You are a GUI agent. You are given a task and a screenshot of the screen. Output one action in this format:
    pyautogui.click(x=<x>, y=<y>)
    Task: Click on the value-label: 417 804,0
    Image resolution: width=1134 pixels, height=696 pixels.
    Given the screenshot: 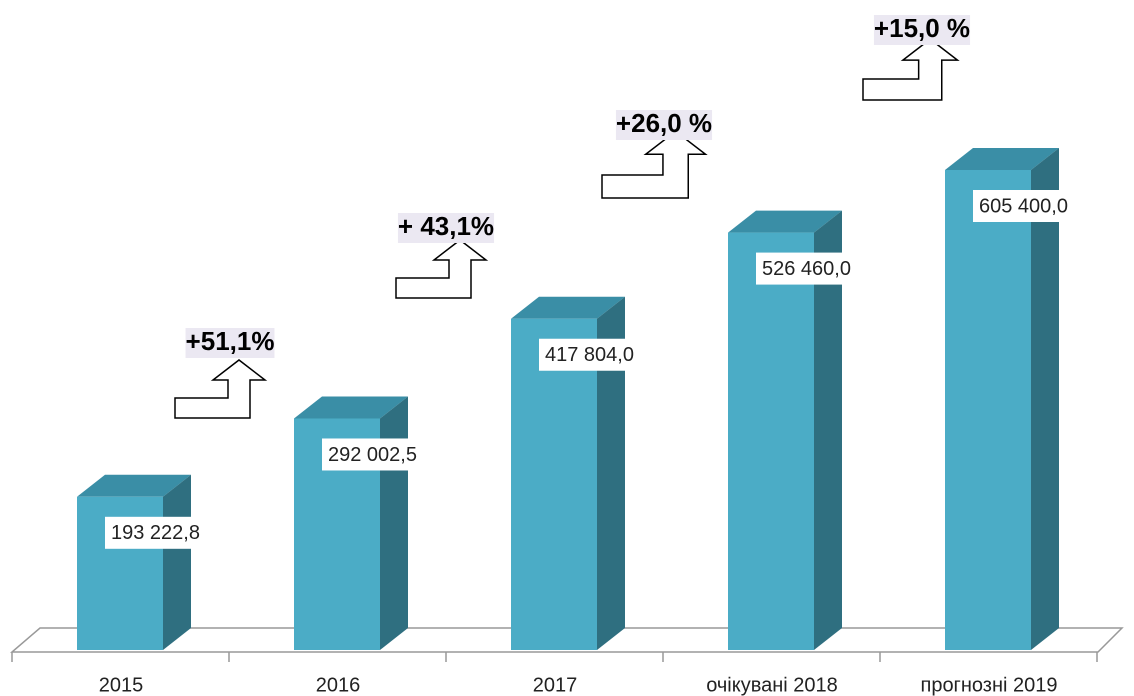 What is the action you would take?
    pyautogui.click(x=589, y=355)
    